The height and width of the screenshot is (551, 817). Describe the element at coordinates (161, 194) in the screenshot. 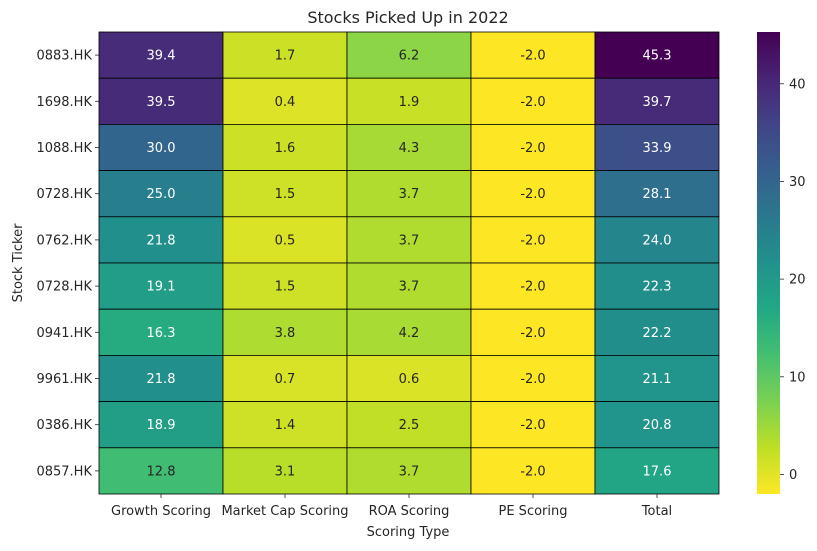

I see `cell-value-label: 25.0` at that location.